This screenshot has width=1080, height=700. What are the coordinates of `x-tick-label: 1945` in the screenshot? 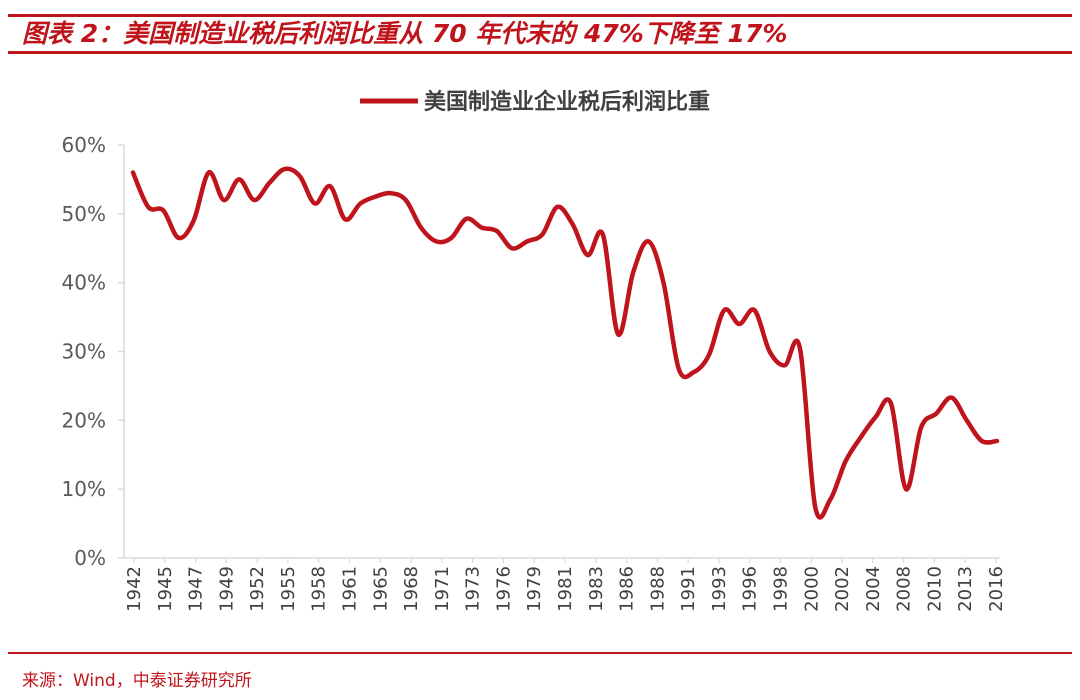 It's located at (165, 589).